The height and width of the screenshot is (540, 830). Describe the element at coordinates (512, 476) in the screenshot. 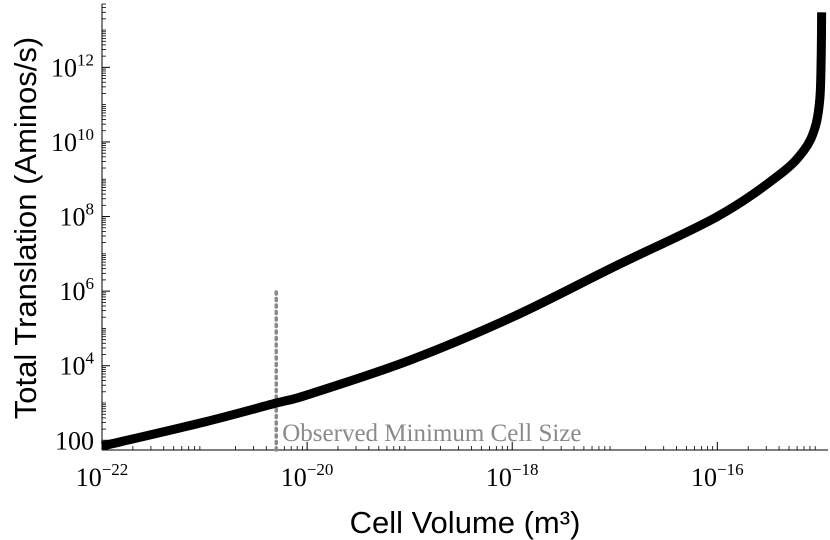

I see `x-tick-label: 10−18` at that location.